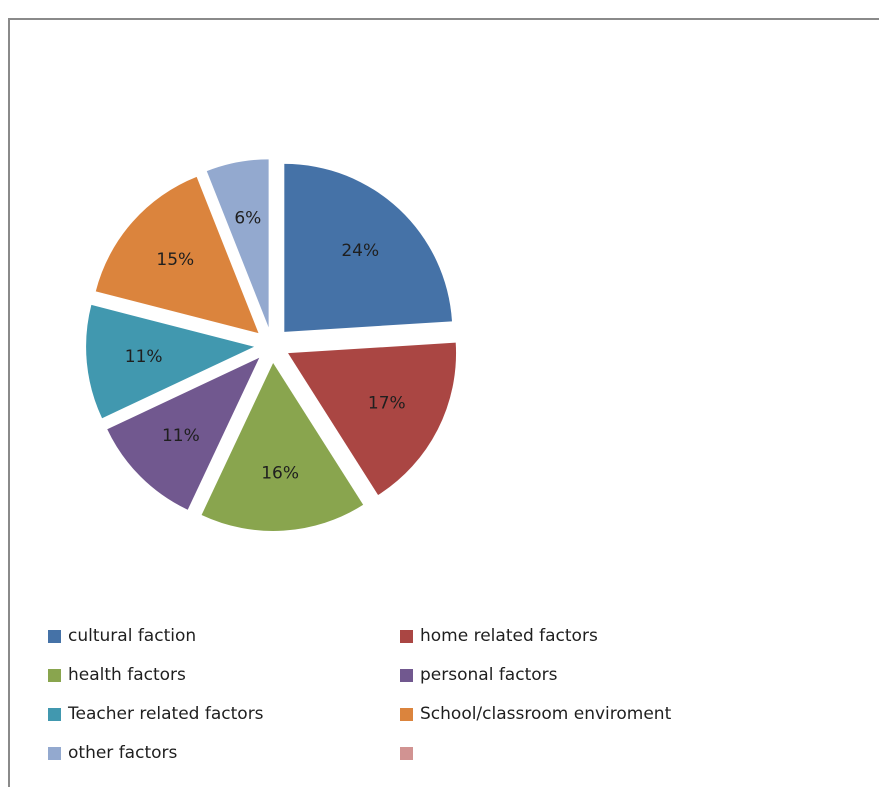  What do you see at coordinates (489, 675) in the screenshot?
I see `legend-label: personal factors` at bounding box center [489, 675].